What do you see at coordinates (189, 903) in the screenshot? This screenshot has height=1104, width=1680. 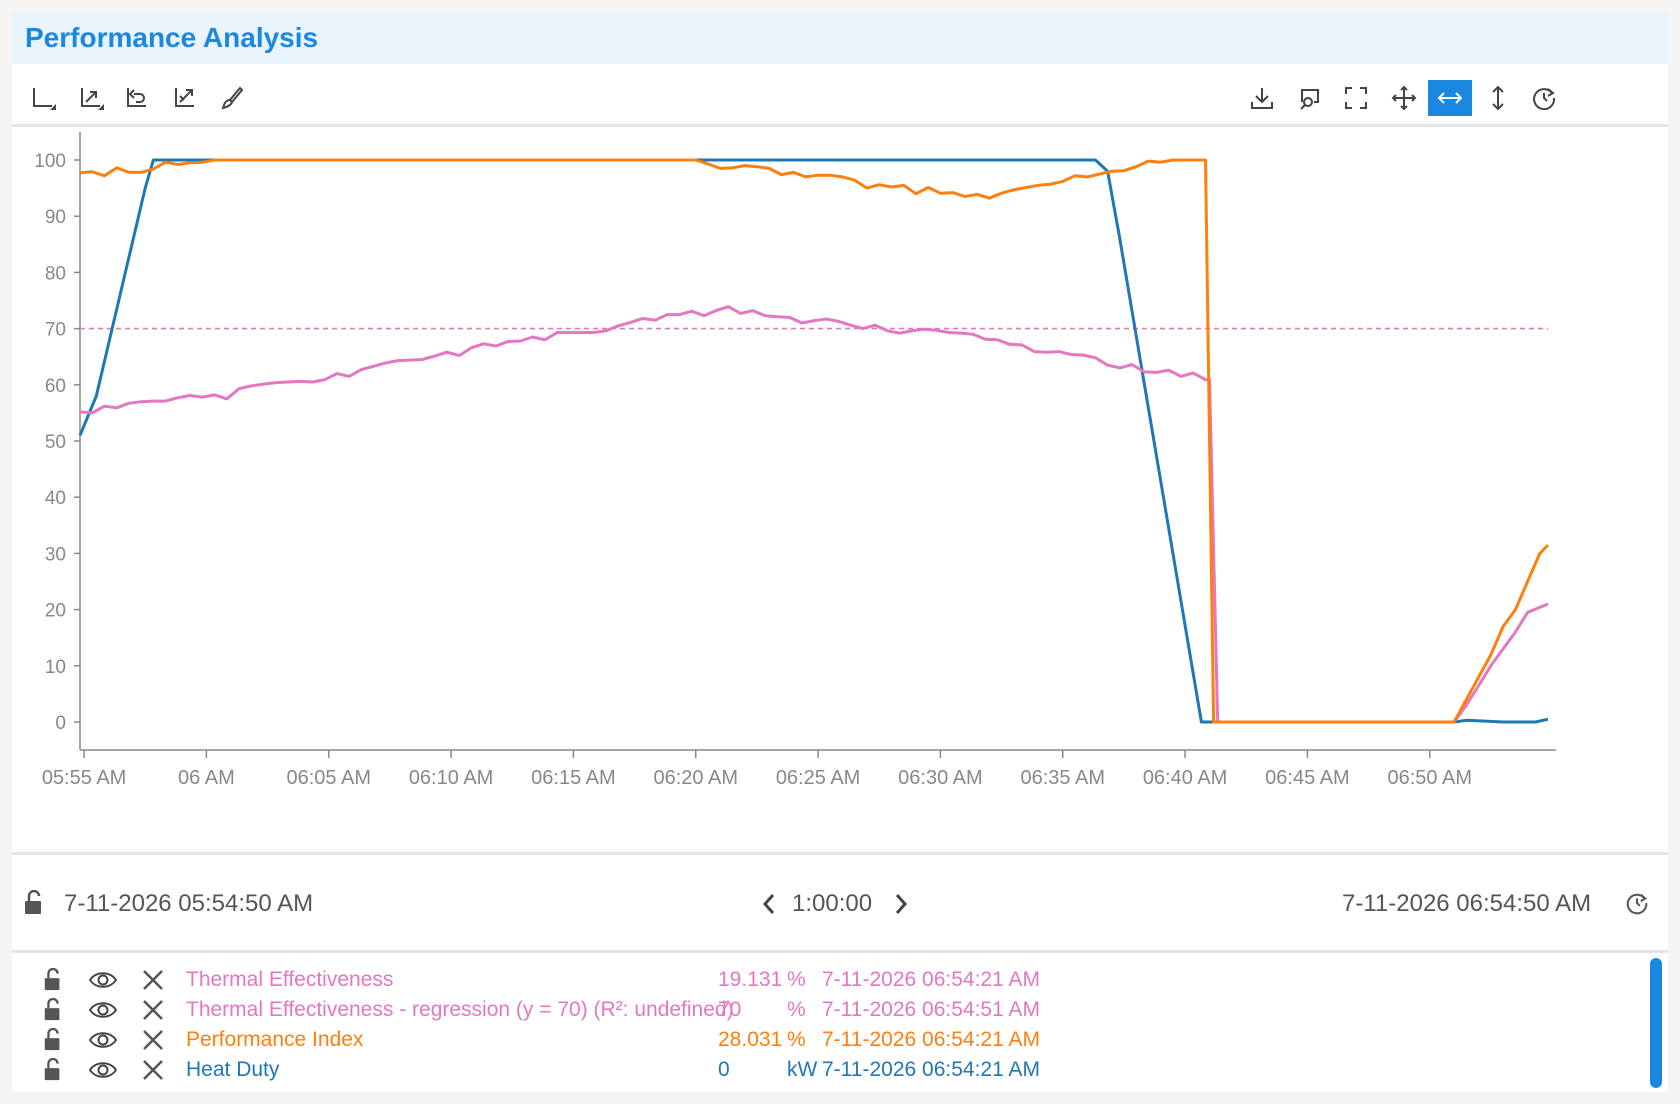 I see `range-start: 7-11-2026 05:54:50 AM` at bounding box center [189, 903].